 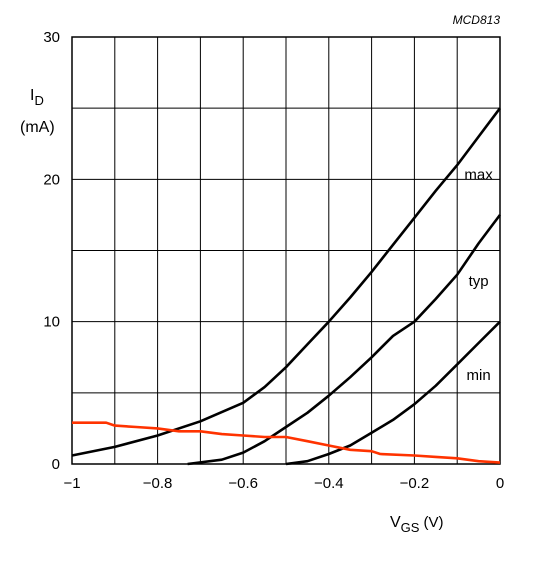 What do you see at coordinates (51, 179) in the screenshot?
I see `y-tick-label: 20` at bounding box center [51, 179].